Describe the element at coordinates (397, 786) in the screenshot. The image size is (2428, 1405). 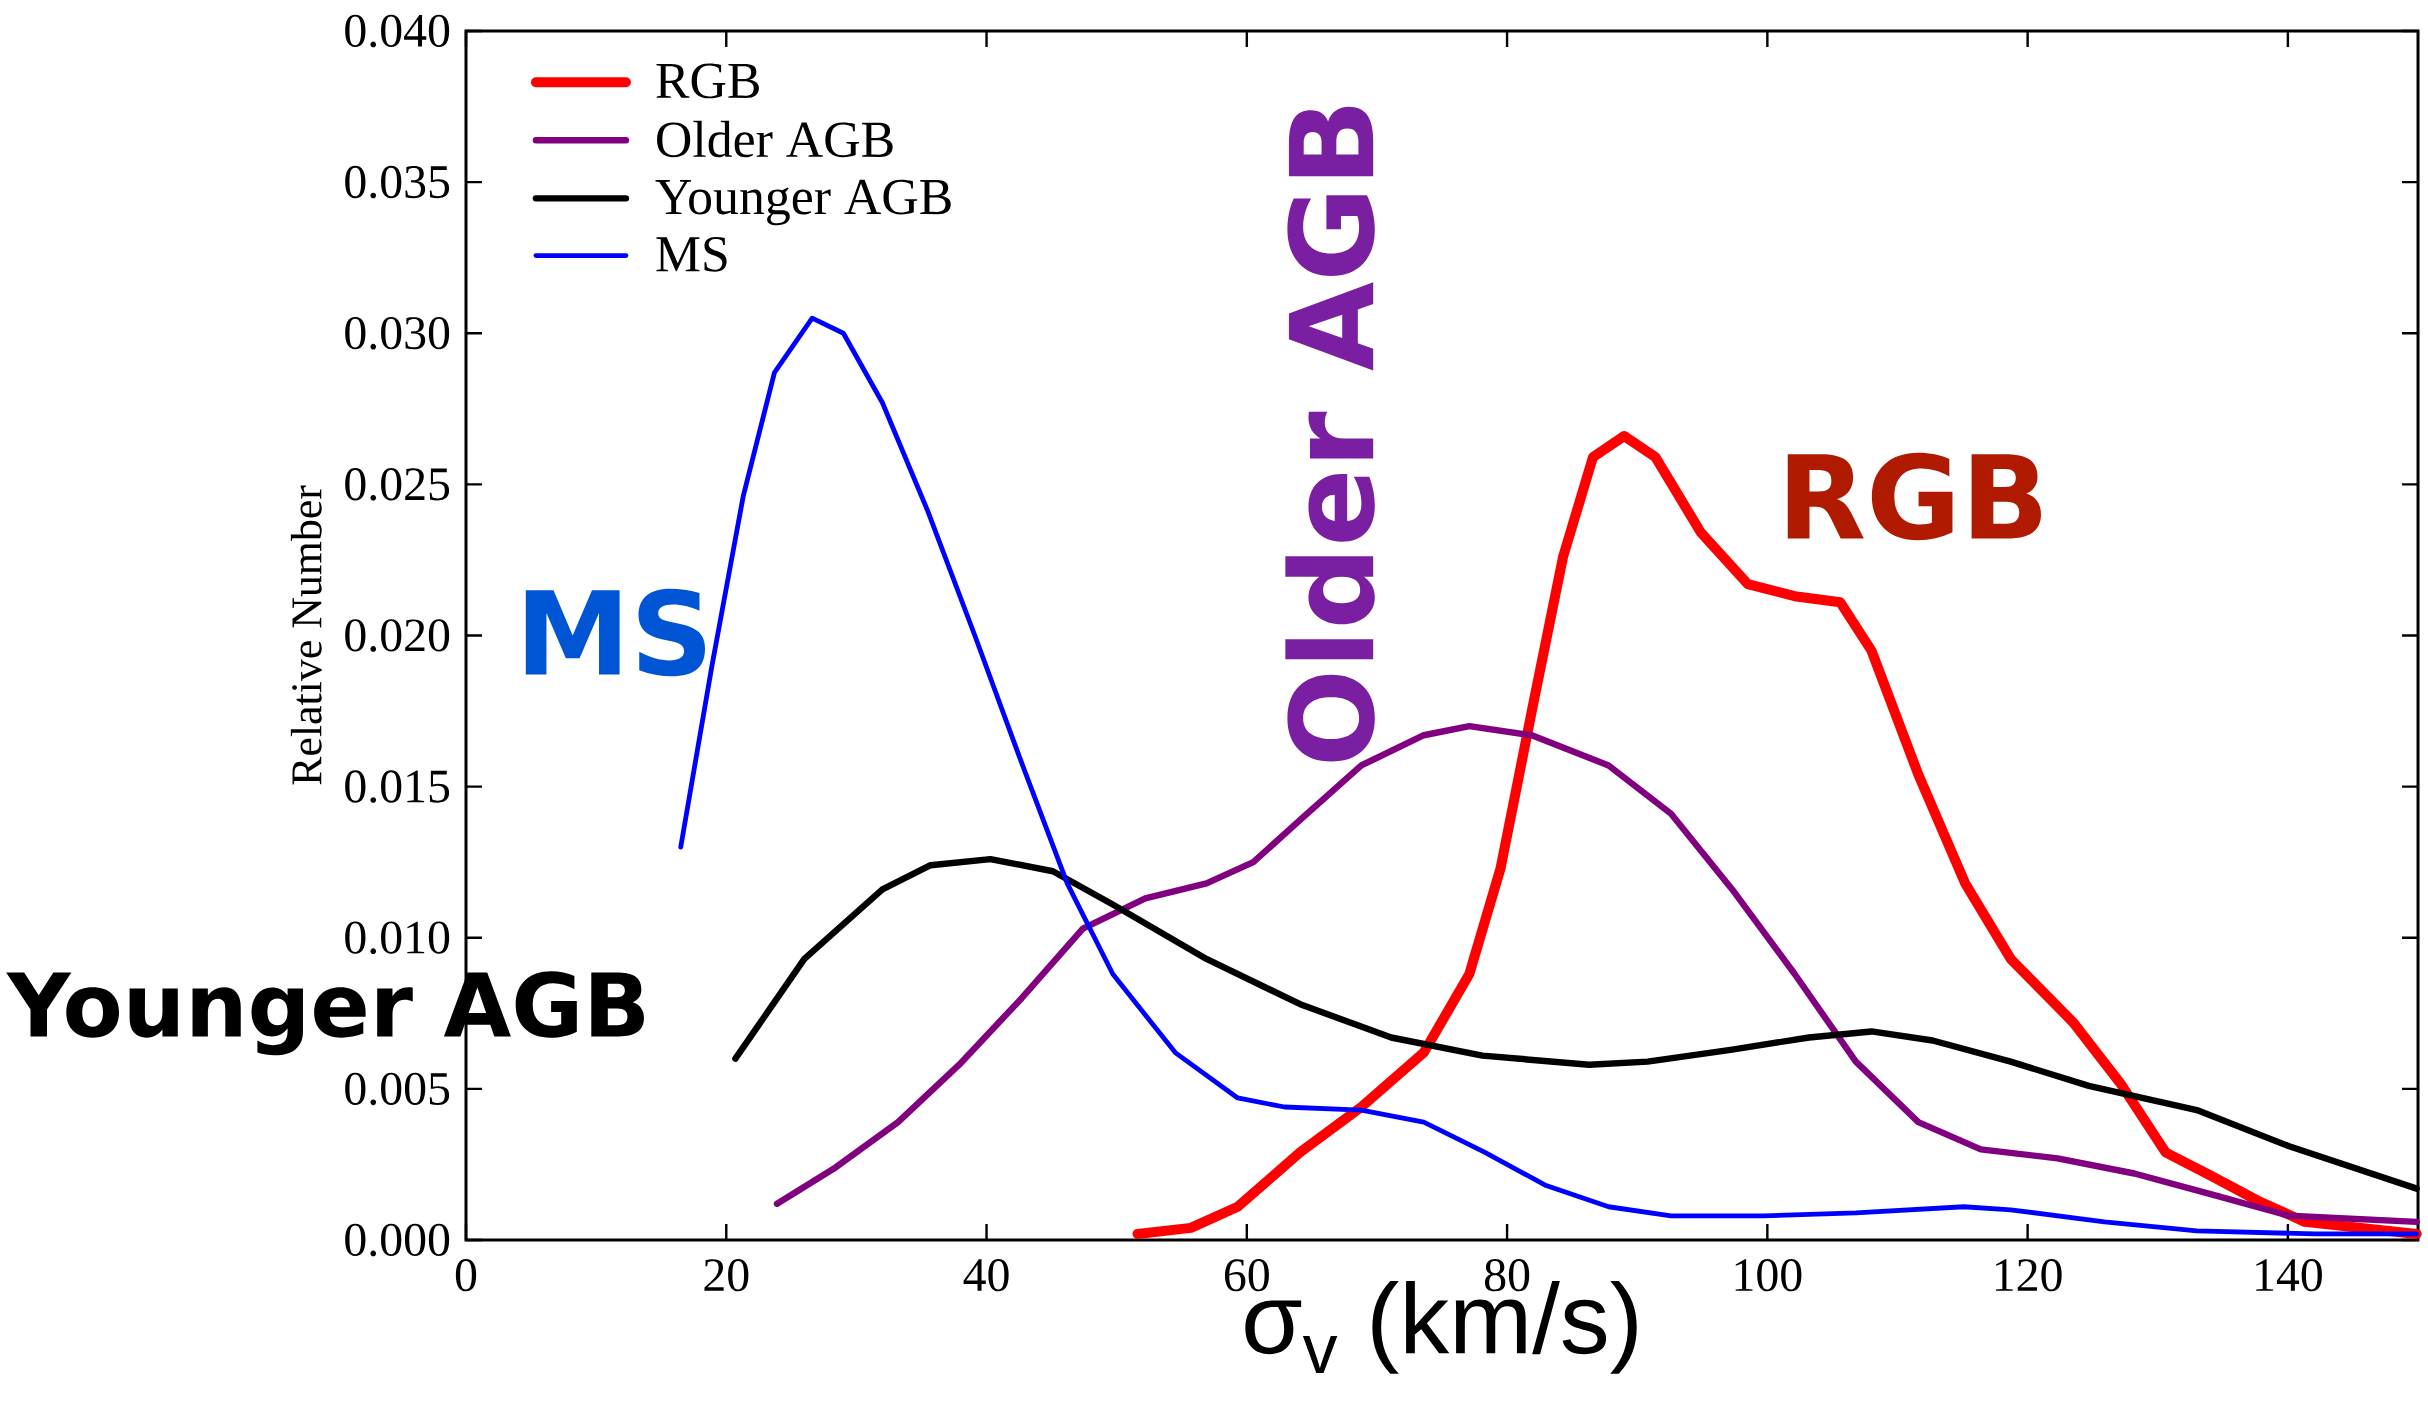
I see `y-tick-label: 0.015` at that location.